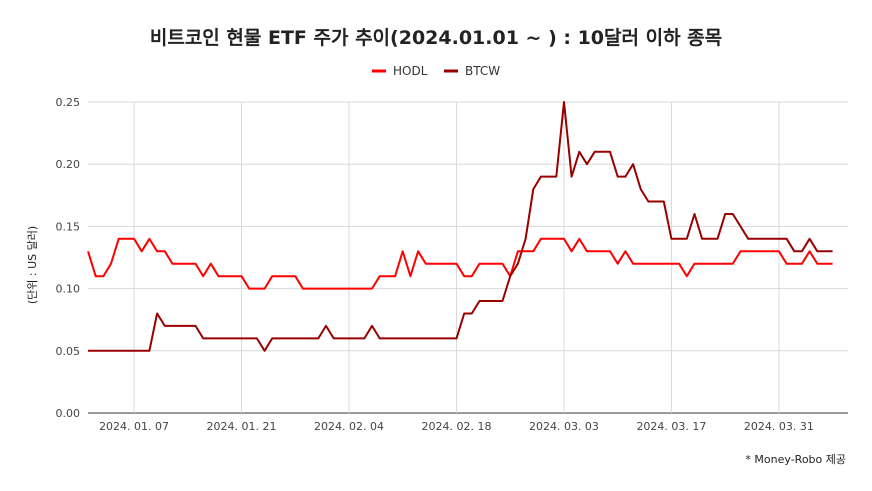 Image resolution: width=872 pixels, height=491 pixels. I want to click on y-axis-label: (단위 : US 달러), so click(32, 265).